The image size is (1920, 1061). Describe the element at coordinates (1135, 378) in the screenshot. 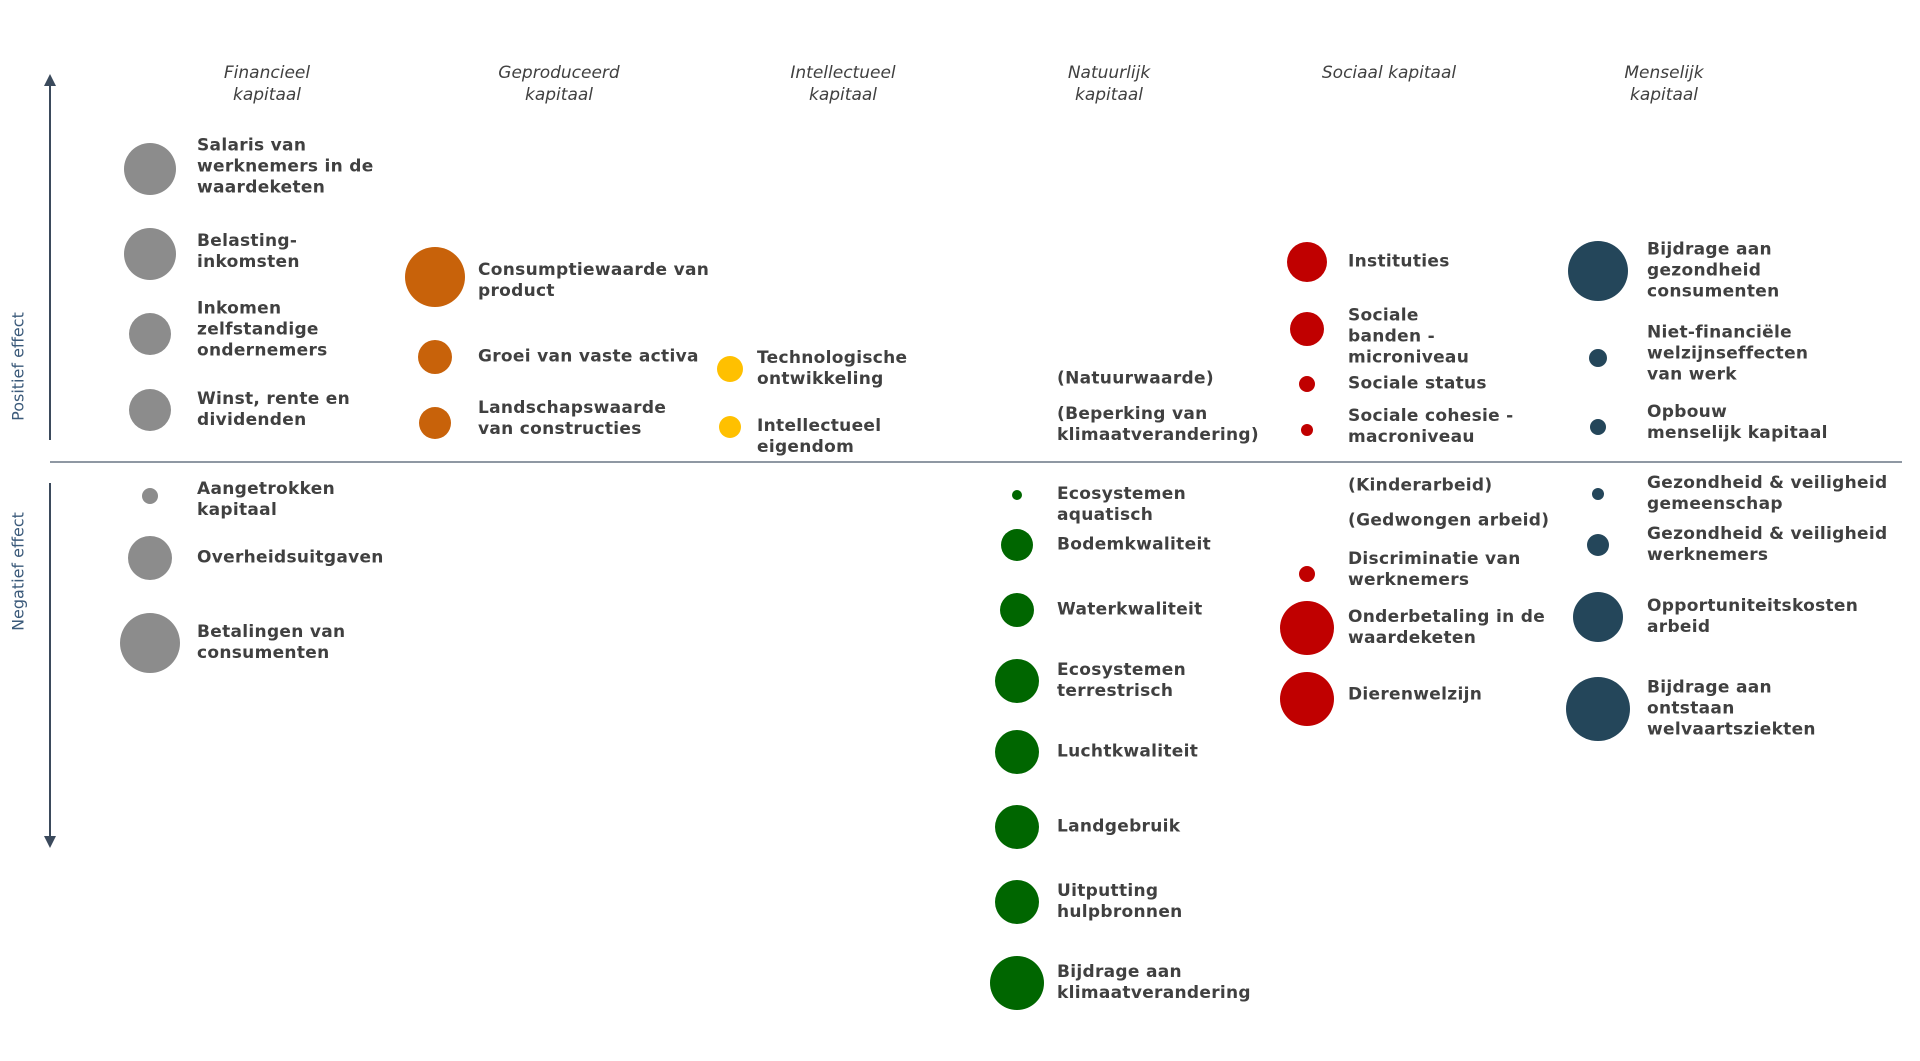

I see `item-label: (Natuurwaarde)` at that location.